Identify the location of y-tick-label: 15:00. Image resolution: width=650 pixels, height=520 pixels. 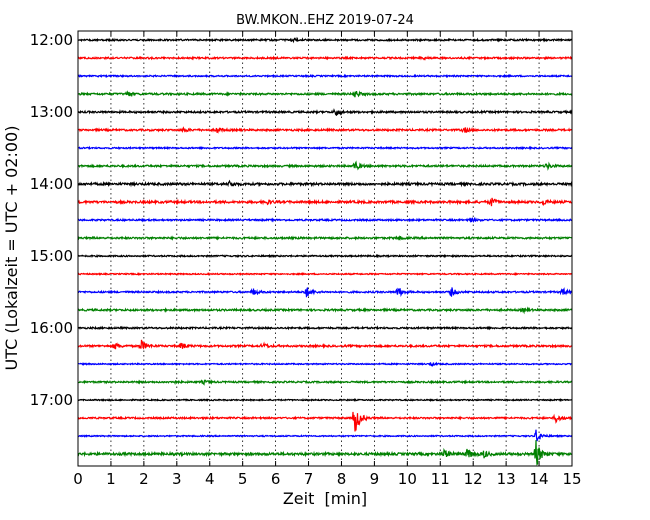
(51, 256).